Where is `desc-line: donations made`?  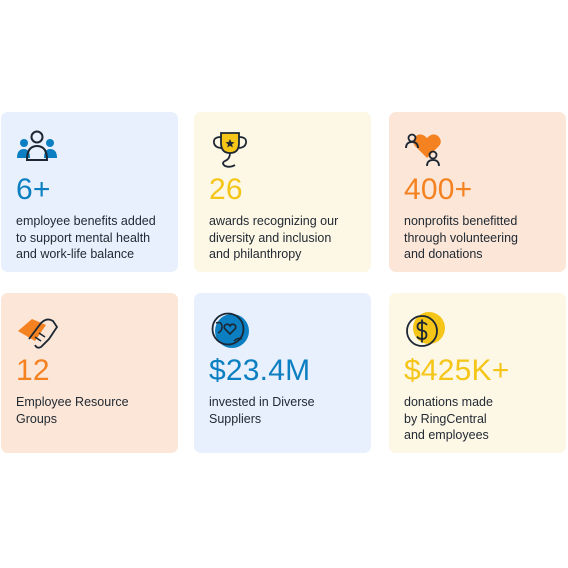
desc-line: donations made is located at coordinates (448, 402).